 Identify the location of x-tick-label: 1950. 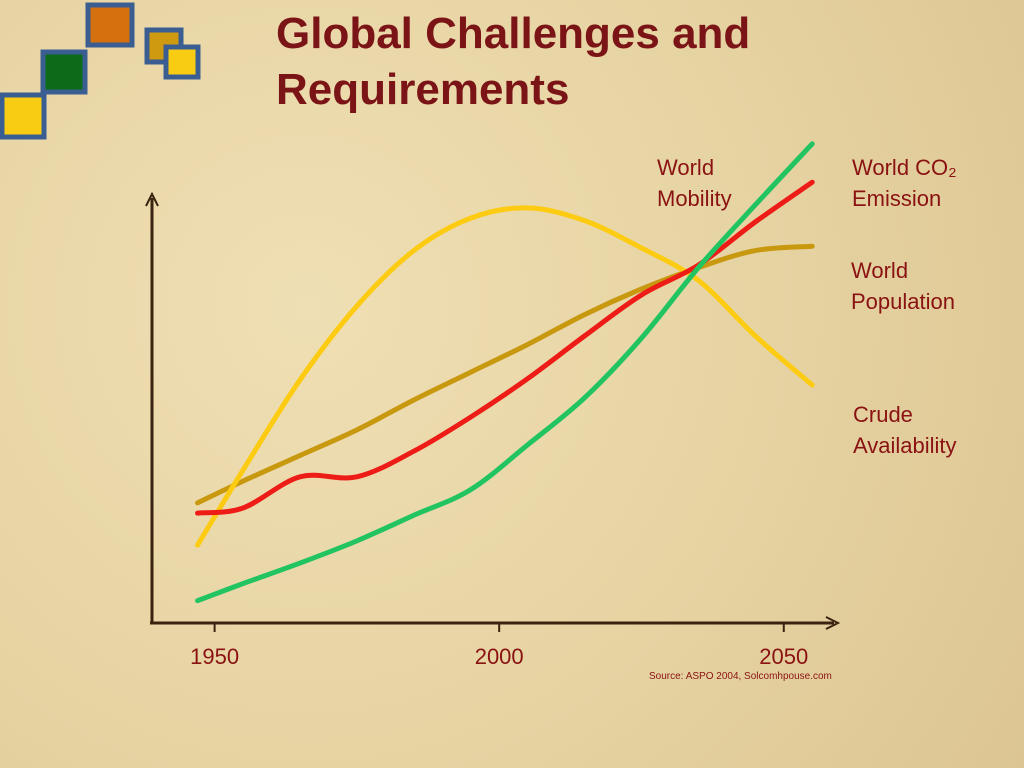
(214, 656).